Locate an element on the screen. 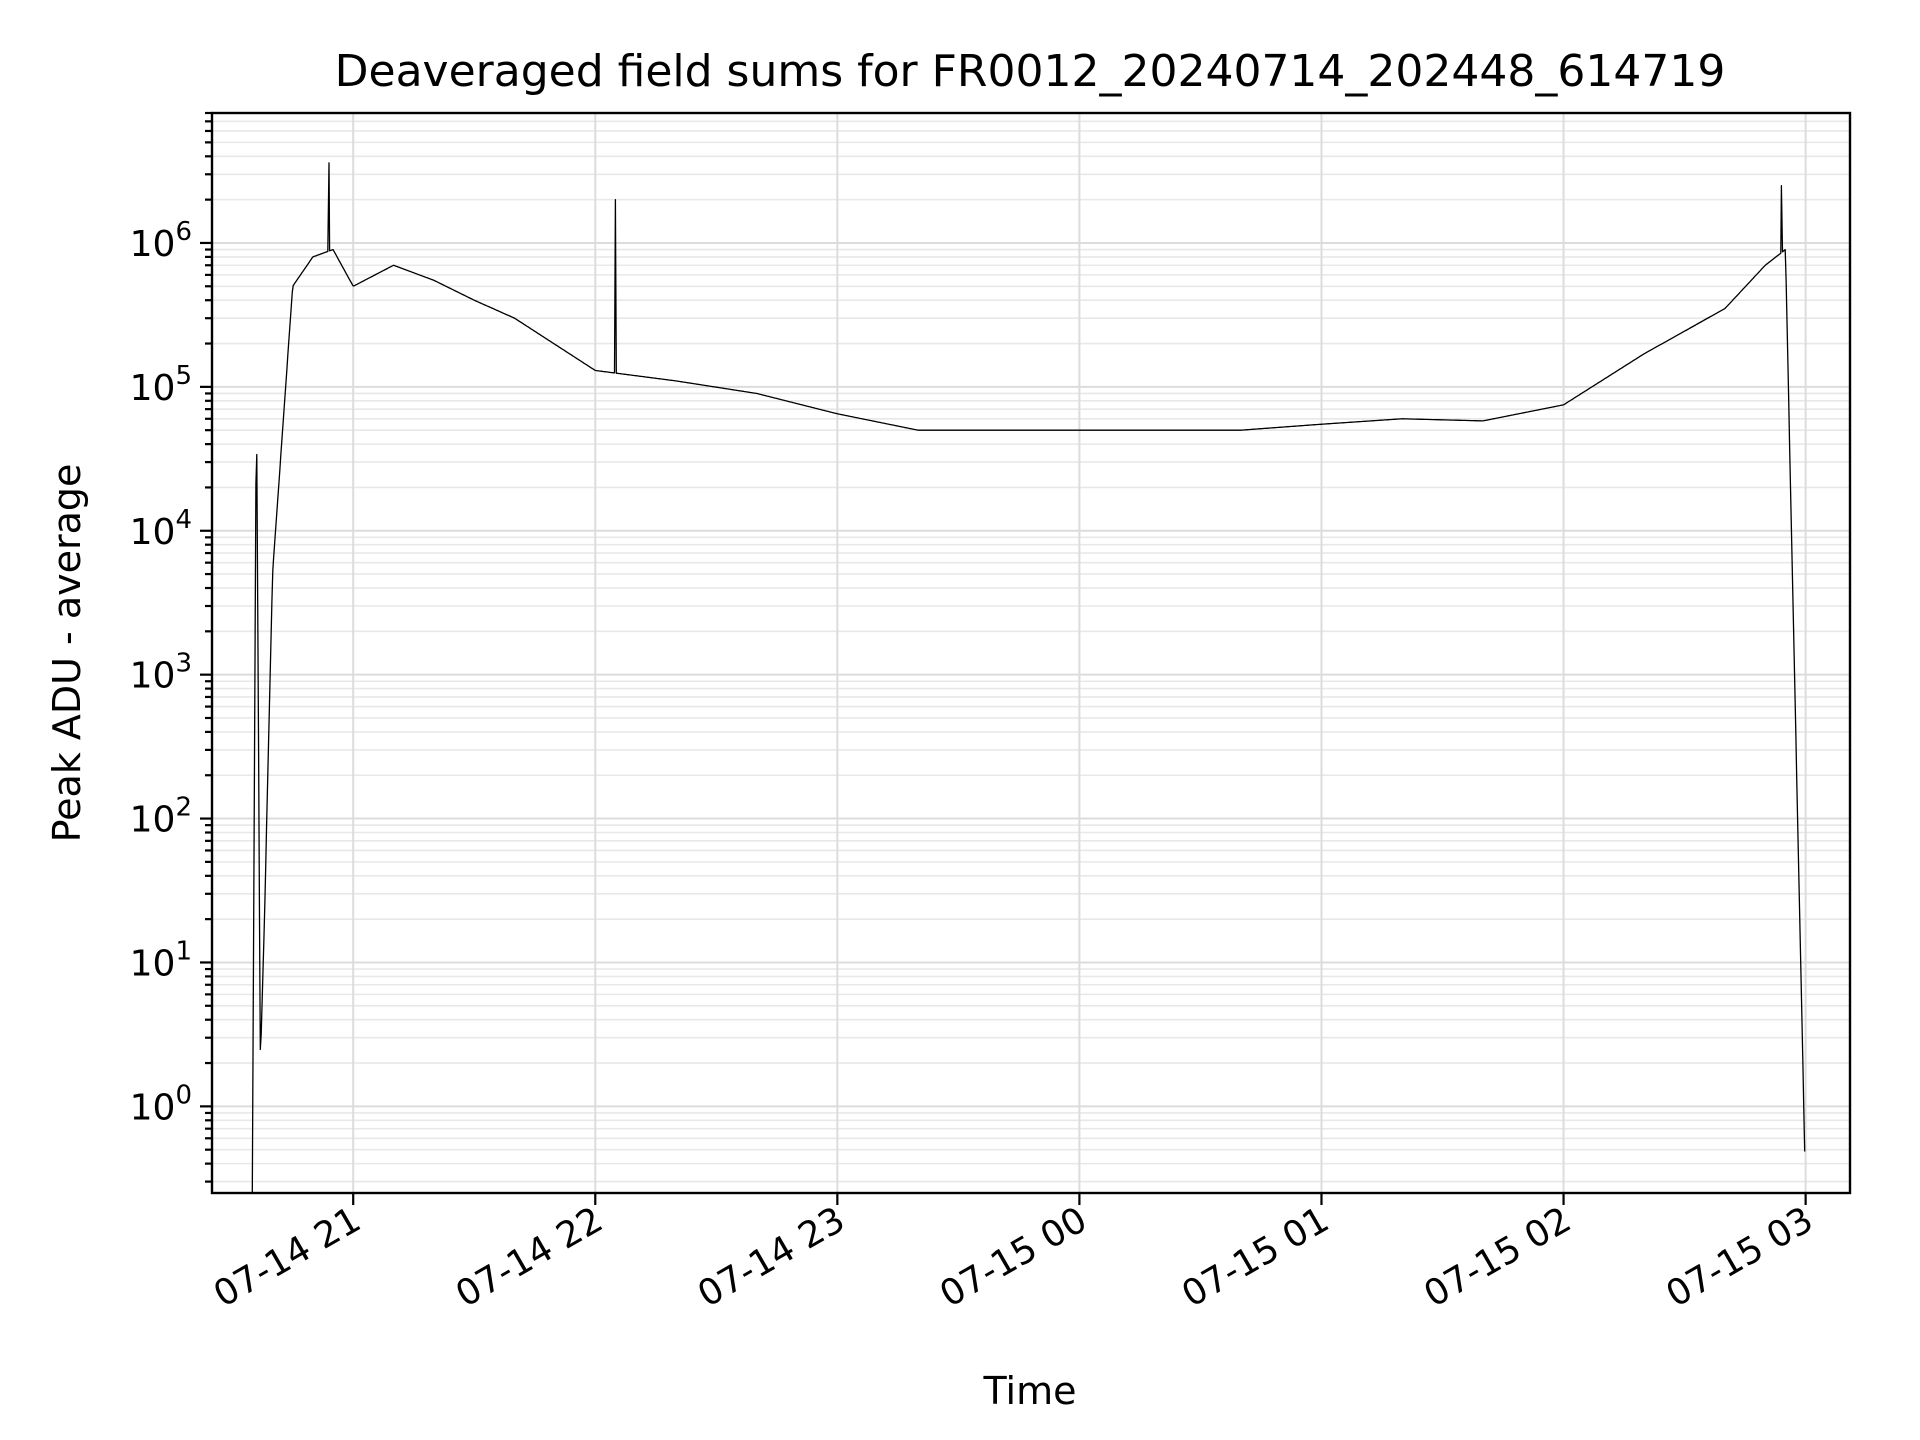 The width and height of the screenshot is (1920, 1440). y-tick-exponent: 1 is located at coordinates (183, 951).